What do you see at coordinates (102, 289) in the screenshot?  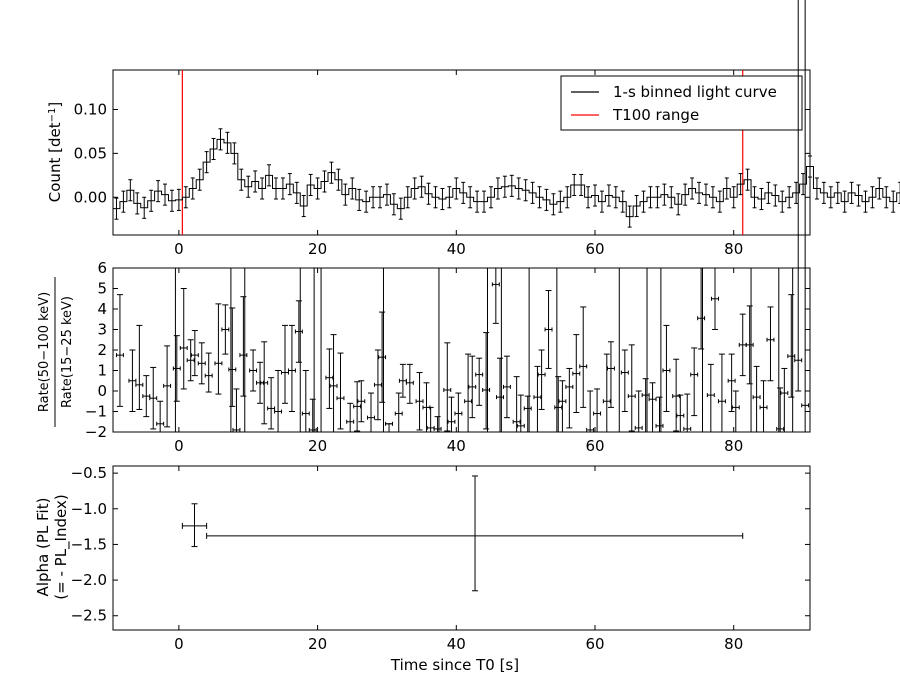 I see `y-tick-label: 5` at bounding box center [102, 289].